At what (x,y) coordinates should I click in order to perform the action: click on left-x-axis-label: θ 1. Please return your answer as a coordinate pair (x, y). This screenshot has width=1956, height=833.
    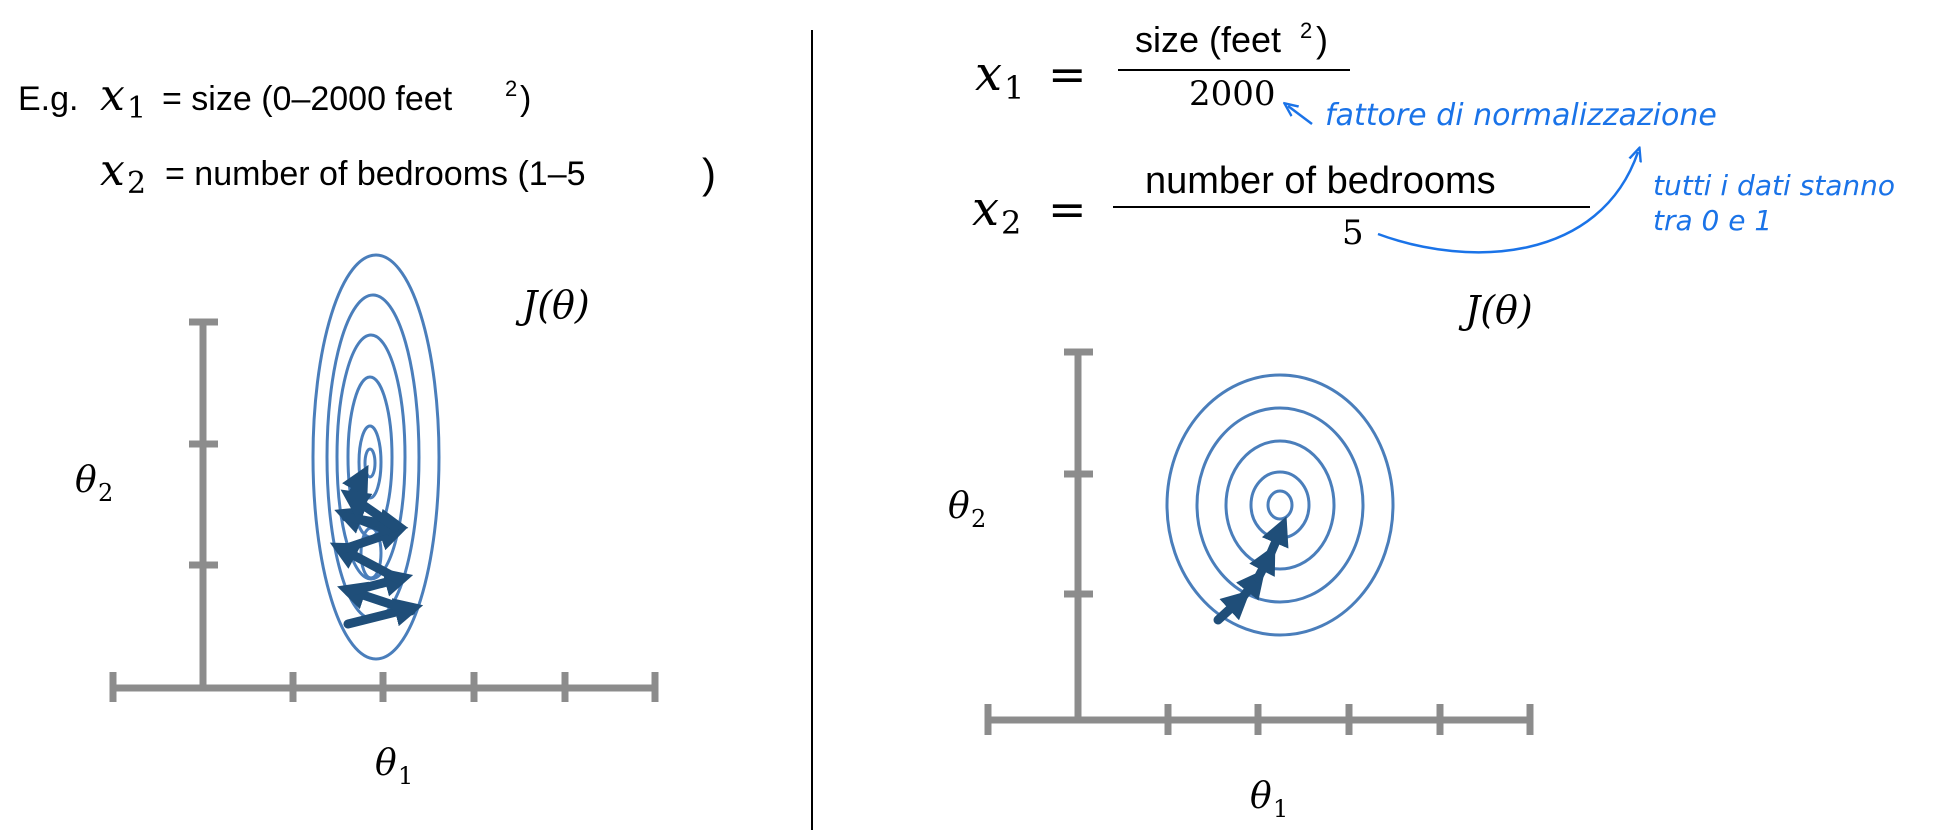
    Looking at the image, I should click on (394, 766).